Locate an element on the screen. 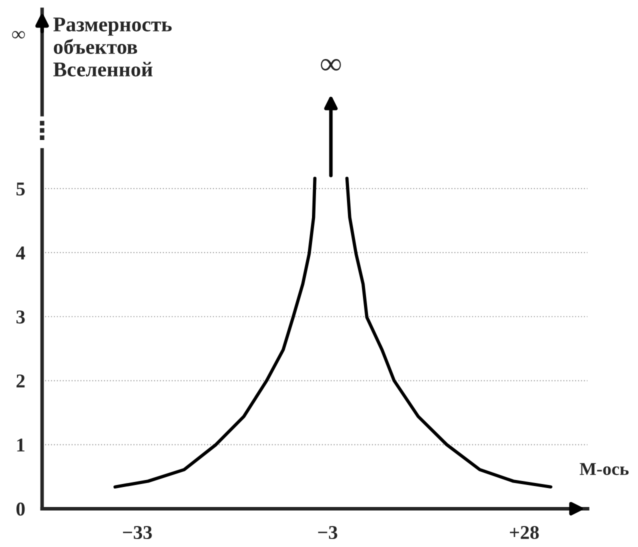 Image resolution: width=638 pixels, height=547 pixels. x-tick-label: −33 is located at coordinates (137, 533).